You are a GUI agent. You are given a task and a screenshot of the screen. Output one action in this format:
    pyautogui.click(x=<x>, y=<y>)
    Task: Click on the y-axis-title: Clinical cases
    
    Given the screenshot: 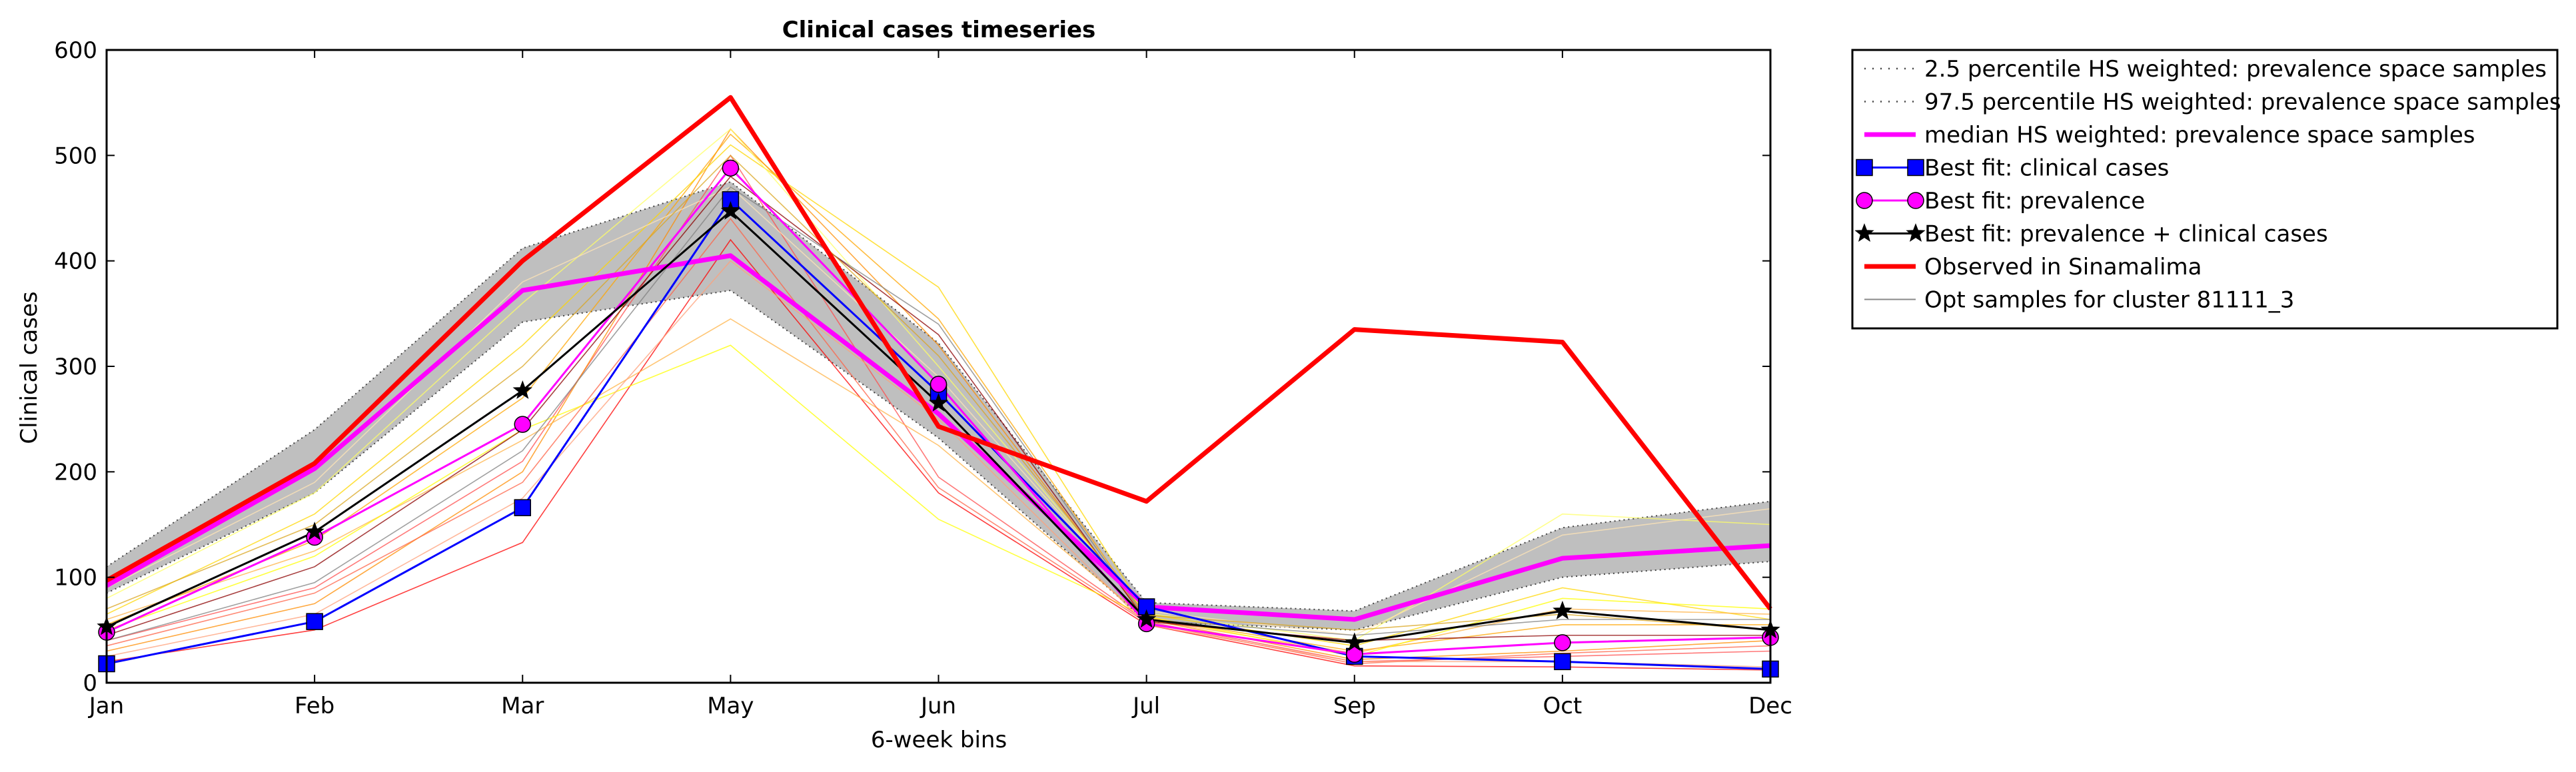 What is the action you would take?
    pyautogui.click(x=29, y=367)
    